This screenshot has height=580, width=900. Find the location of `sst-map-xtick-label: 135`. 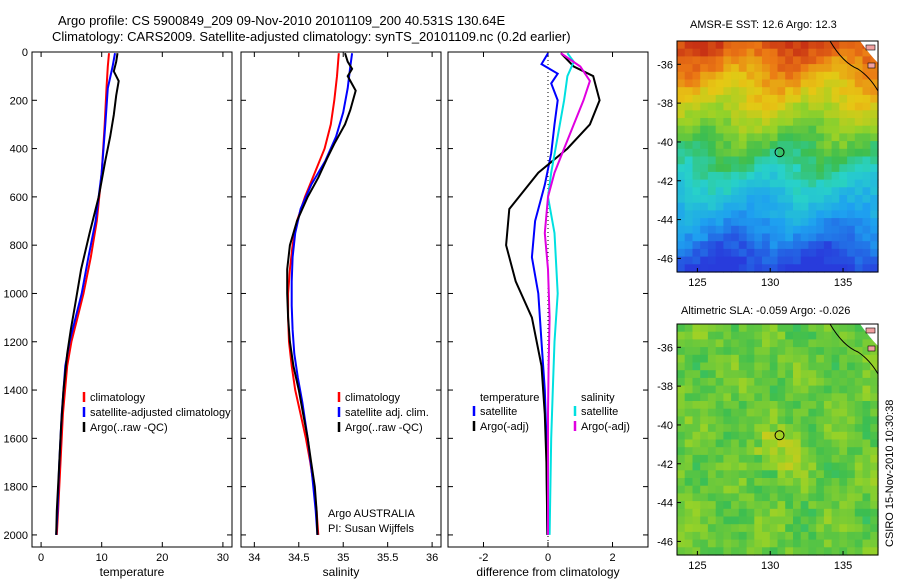

sst-map-xtick-label: 135 is located at coordinates (843, 283).